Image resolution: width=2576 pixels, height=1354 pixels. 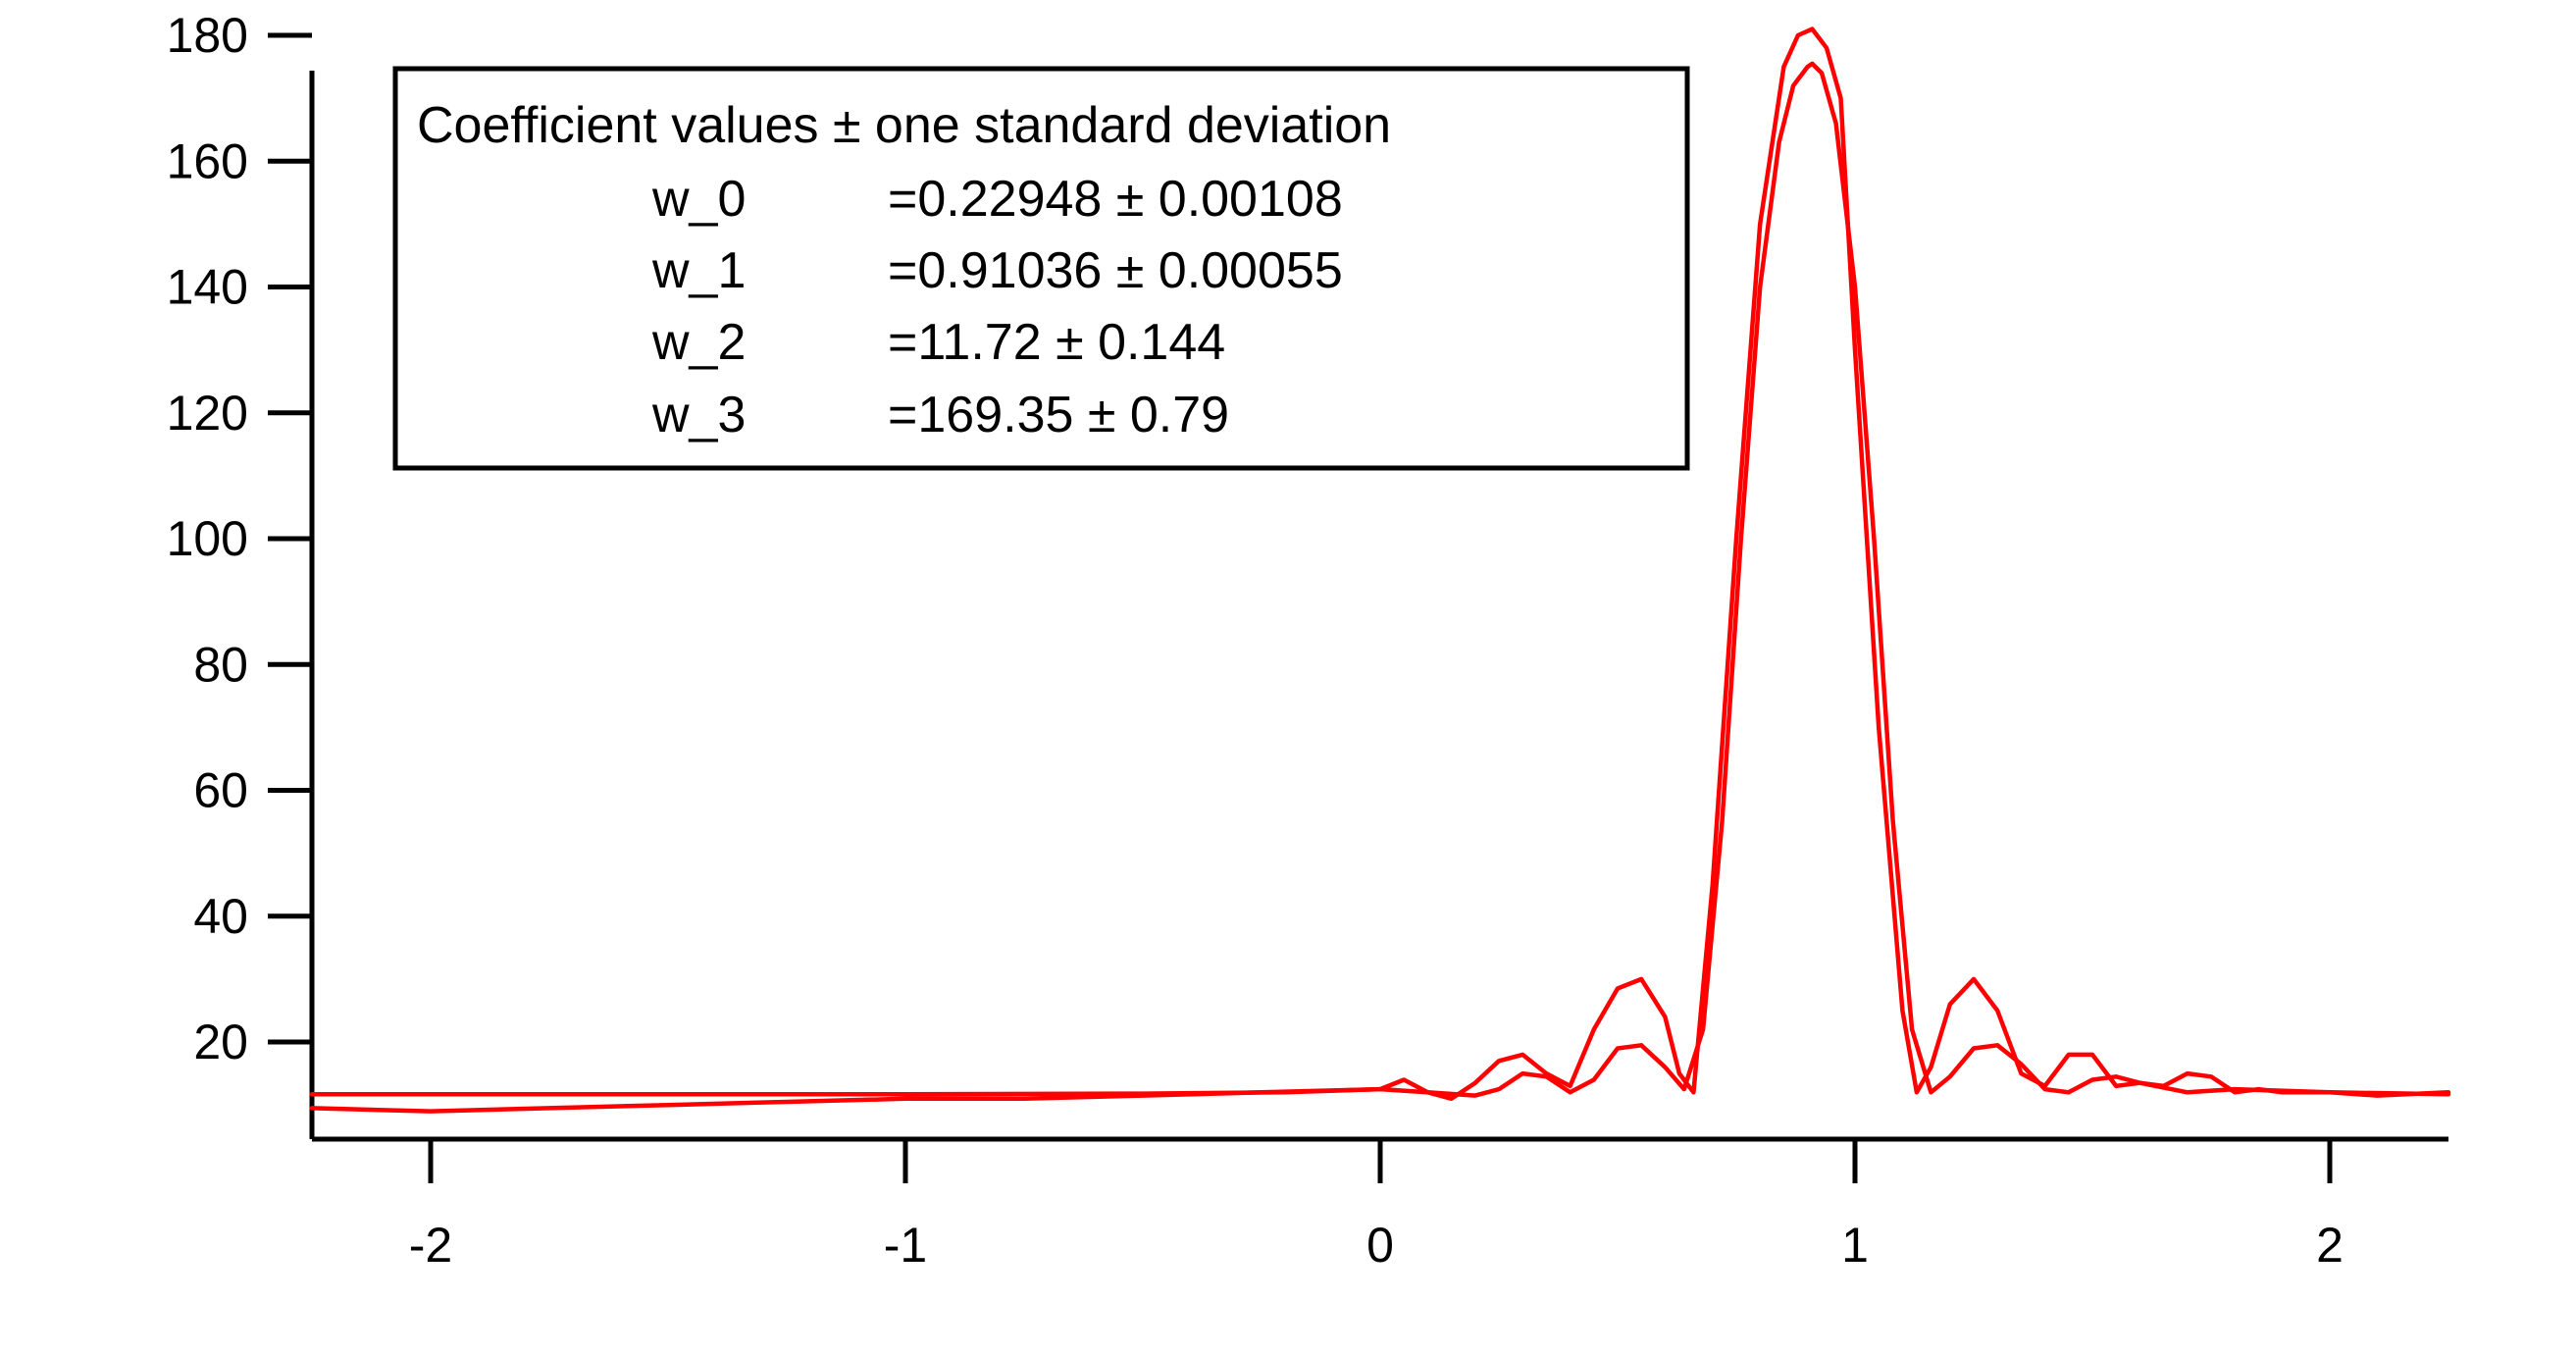 I want to click on y-tick-label: 60, so click(x=220, y=790).